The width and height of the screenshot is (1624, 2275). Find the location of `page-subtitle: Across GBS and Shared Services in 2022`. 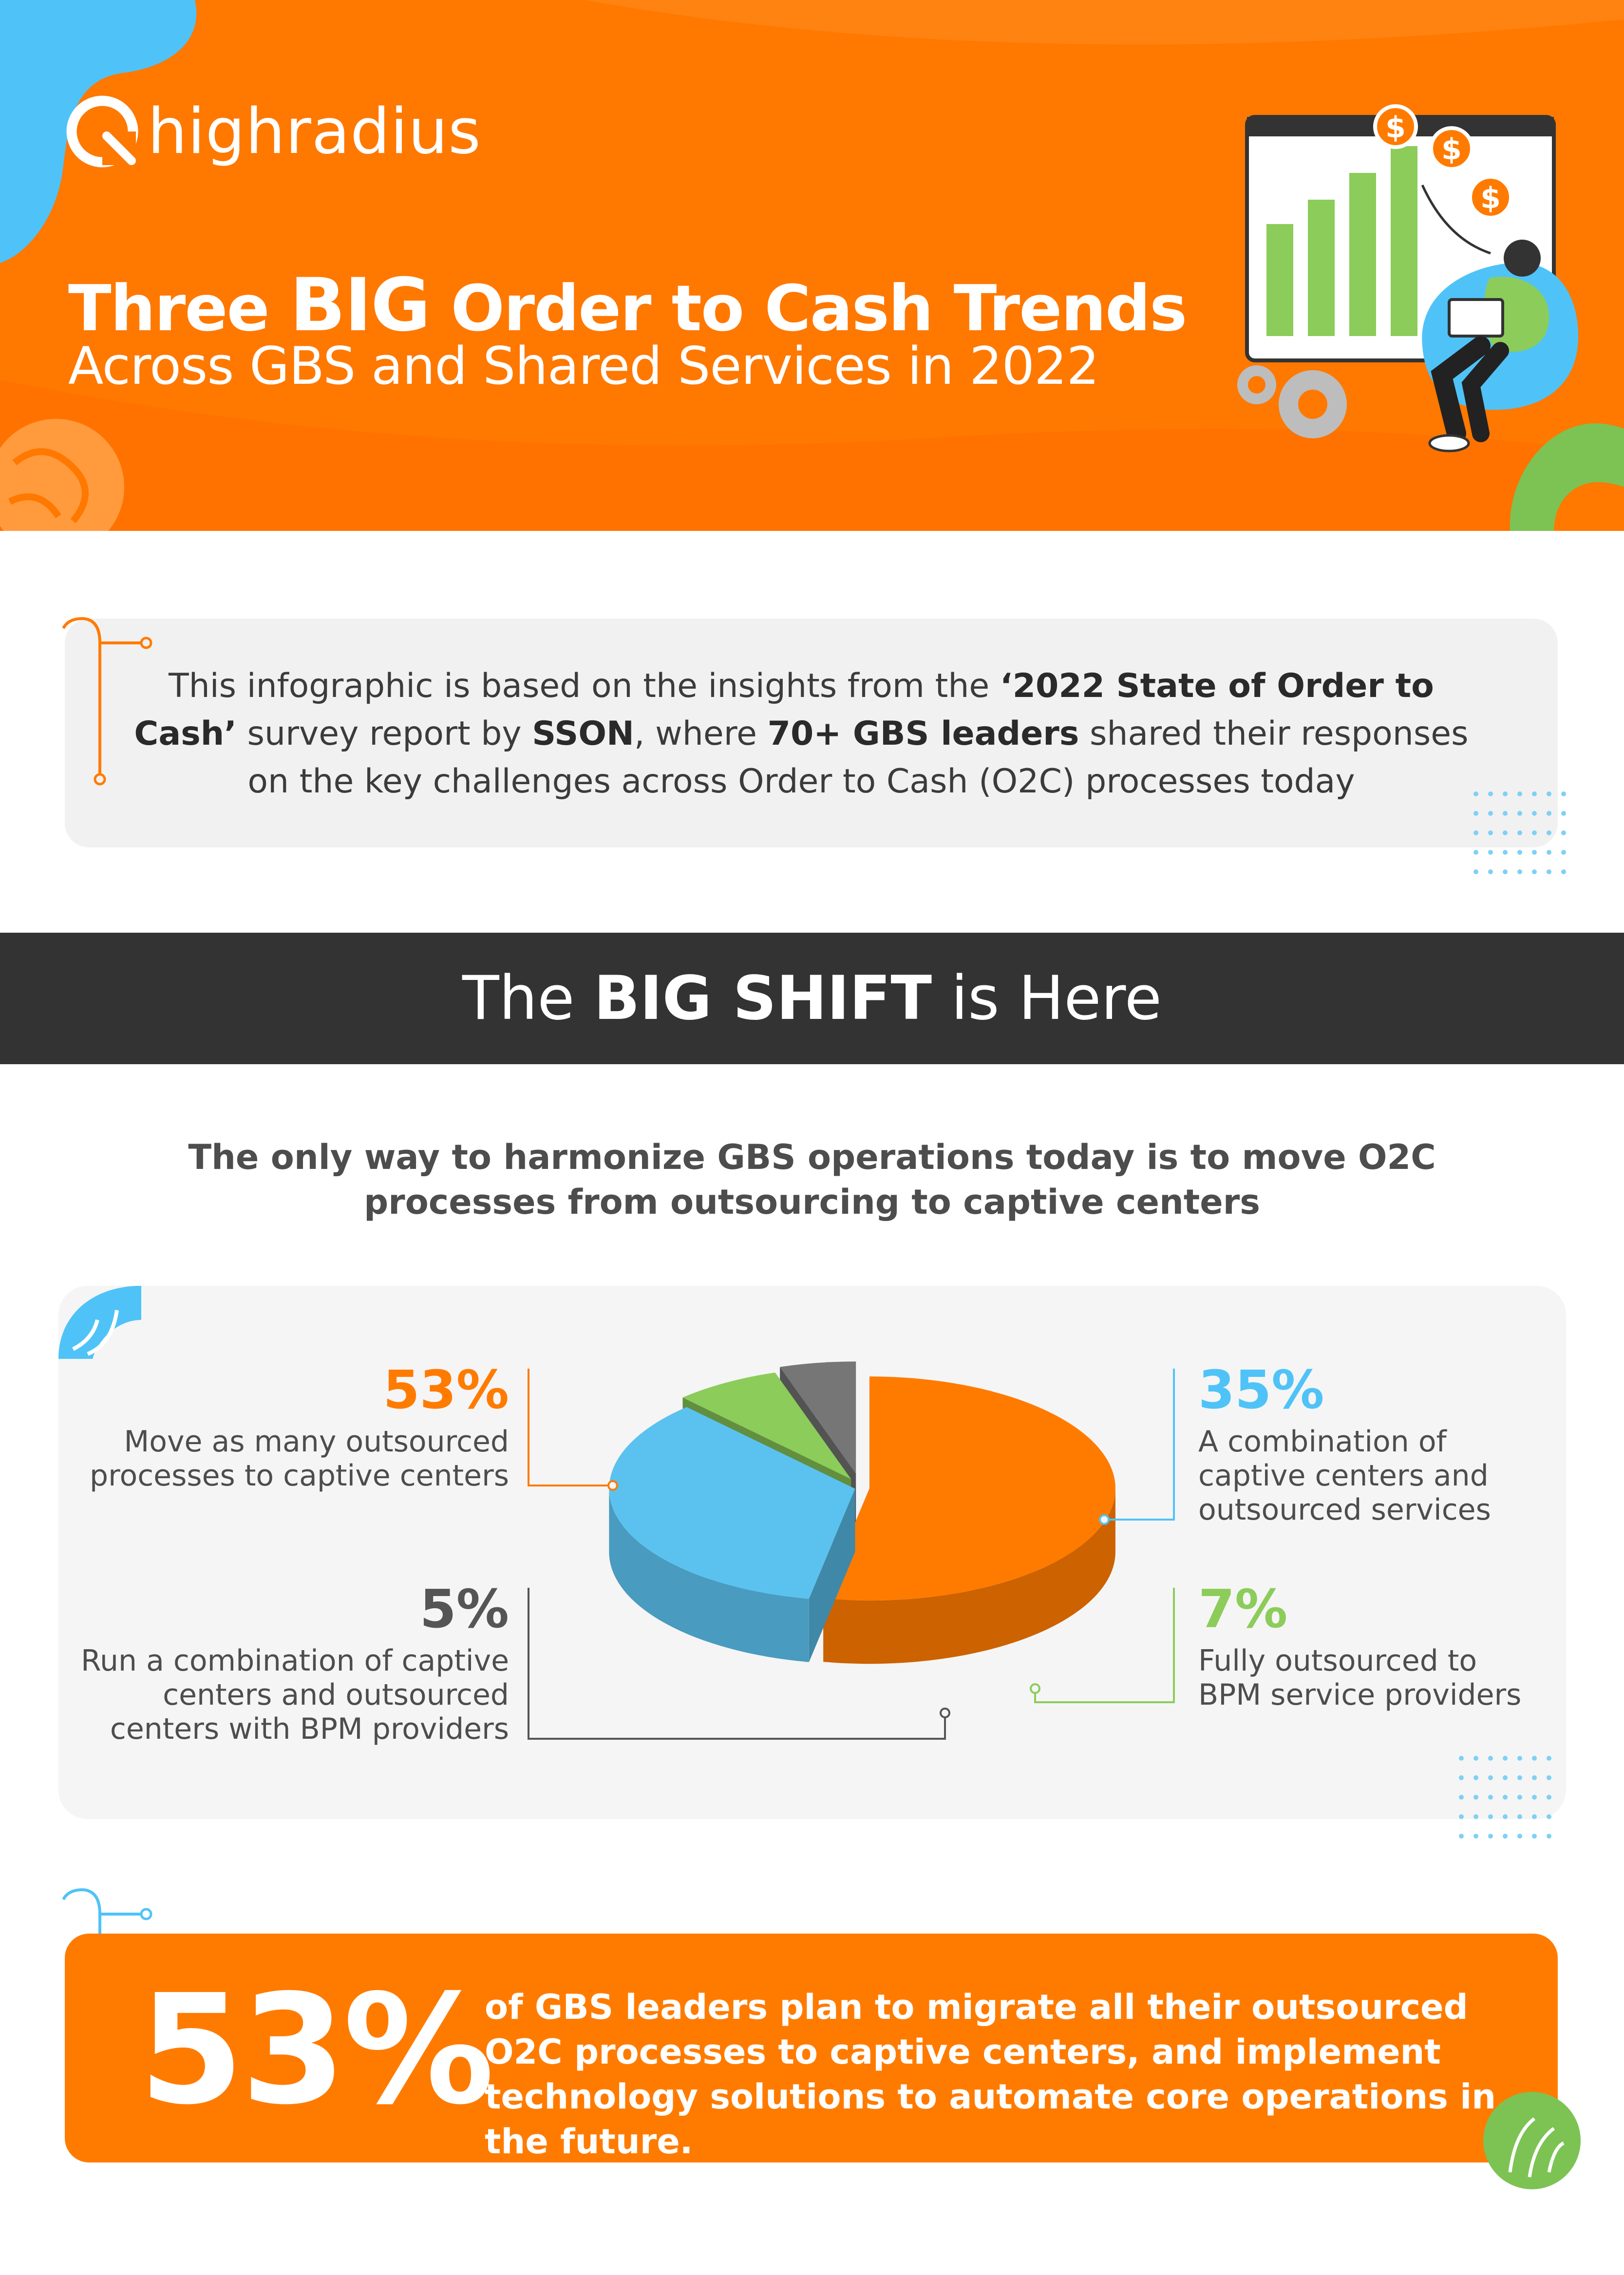

page-subtitle: Across GBS and Shared Services in 2022 is located at coordinates (583, 366).